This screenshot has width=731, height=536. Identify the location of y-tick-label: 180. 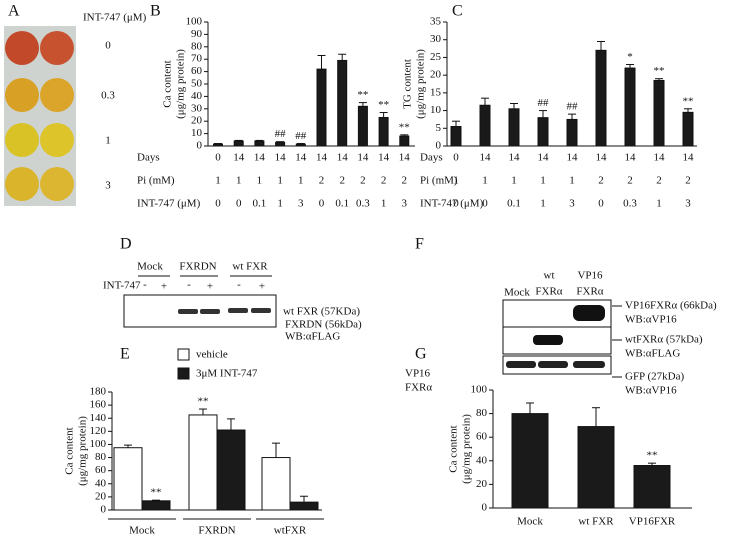
(98, 392).